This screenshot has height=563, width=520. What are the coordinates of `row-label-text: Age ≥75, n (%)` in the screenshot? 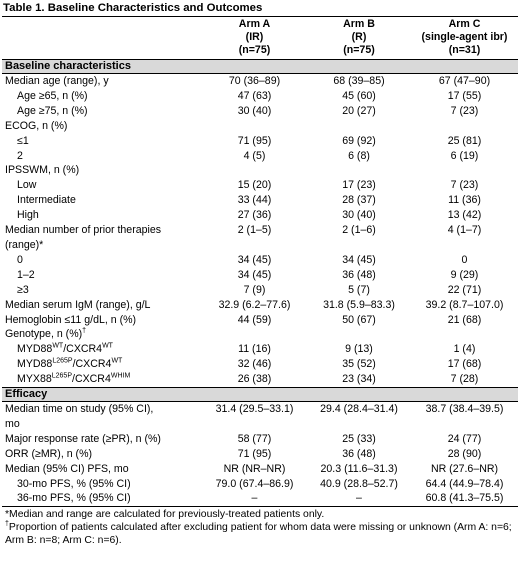 It's located at (52, 110).